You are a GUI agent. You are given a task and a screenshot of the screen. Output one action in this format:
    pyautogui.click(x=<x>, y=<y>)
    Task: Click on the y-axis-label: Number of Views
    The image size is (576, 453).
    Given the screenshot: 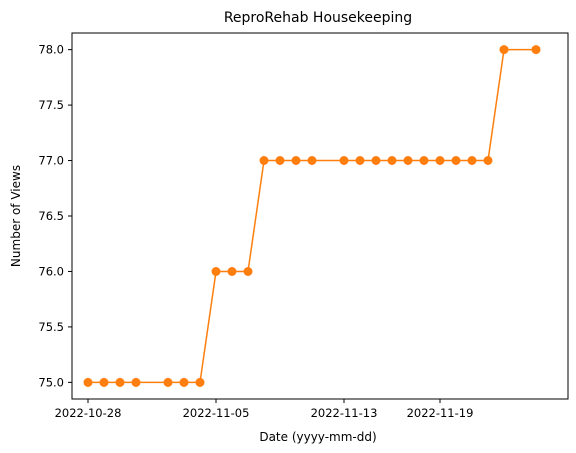 What is the action you would take?
    pyautogui.click(x=16, y=216)
    